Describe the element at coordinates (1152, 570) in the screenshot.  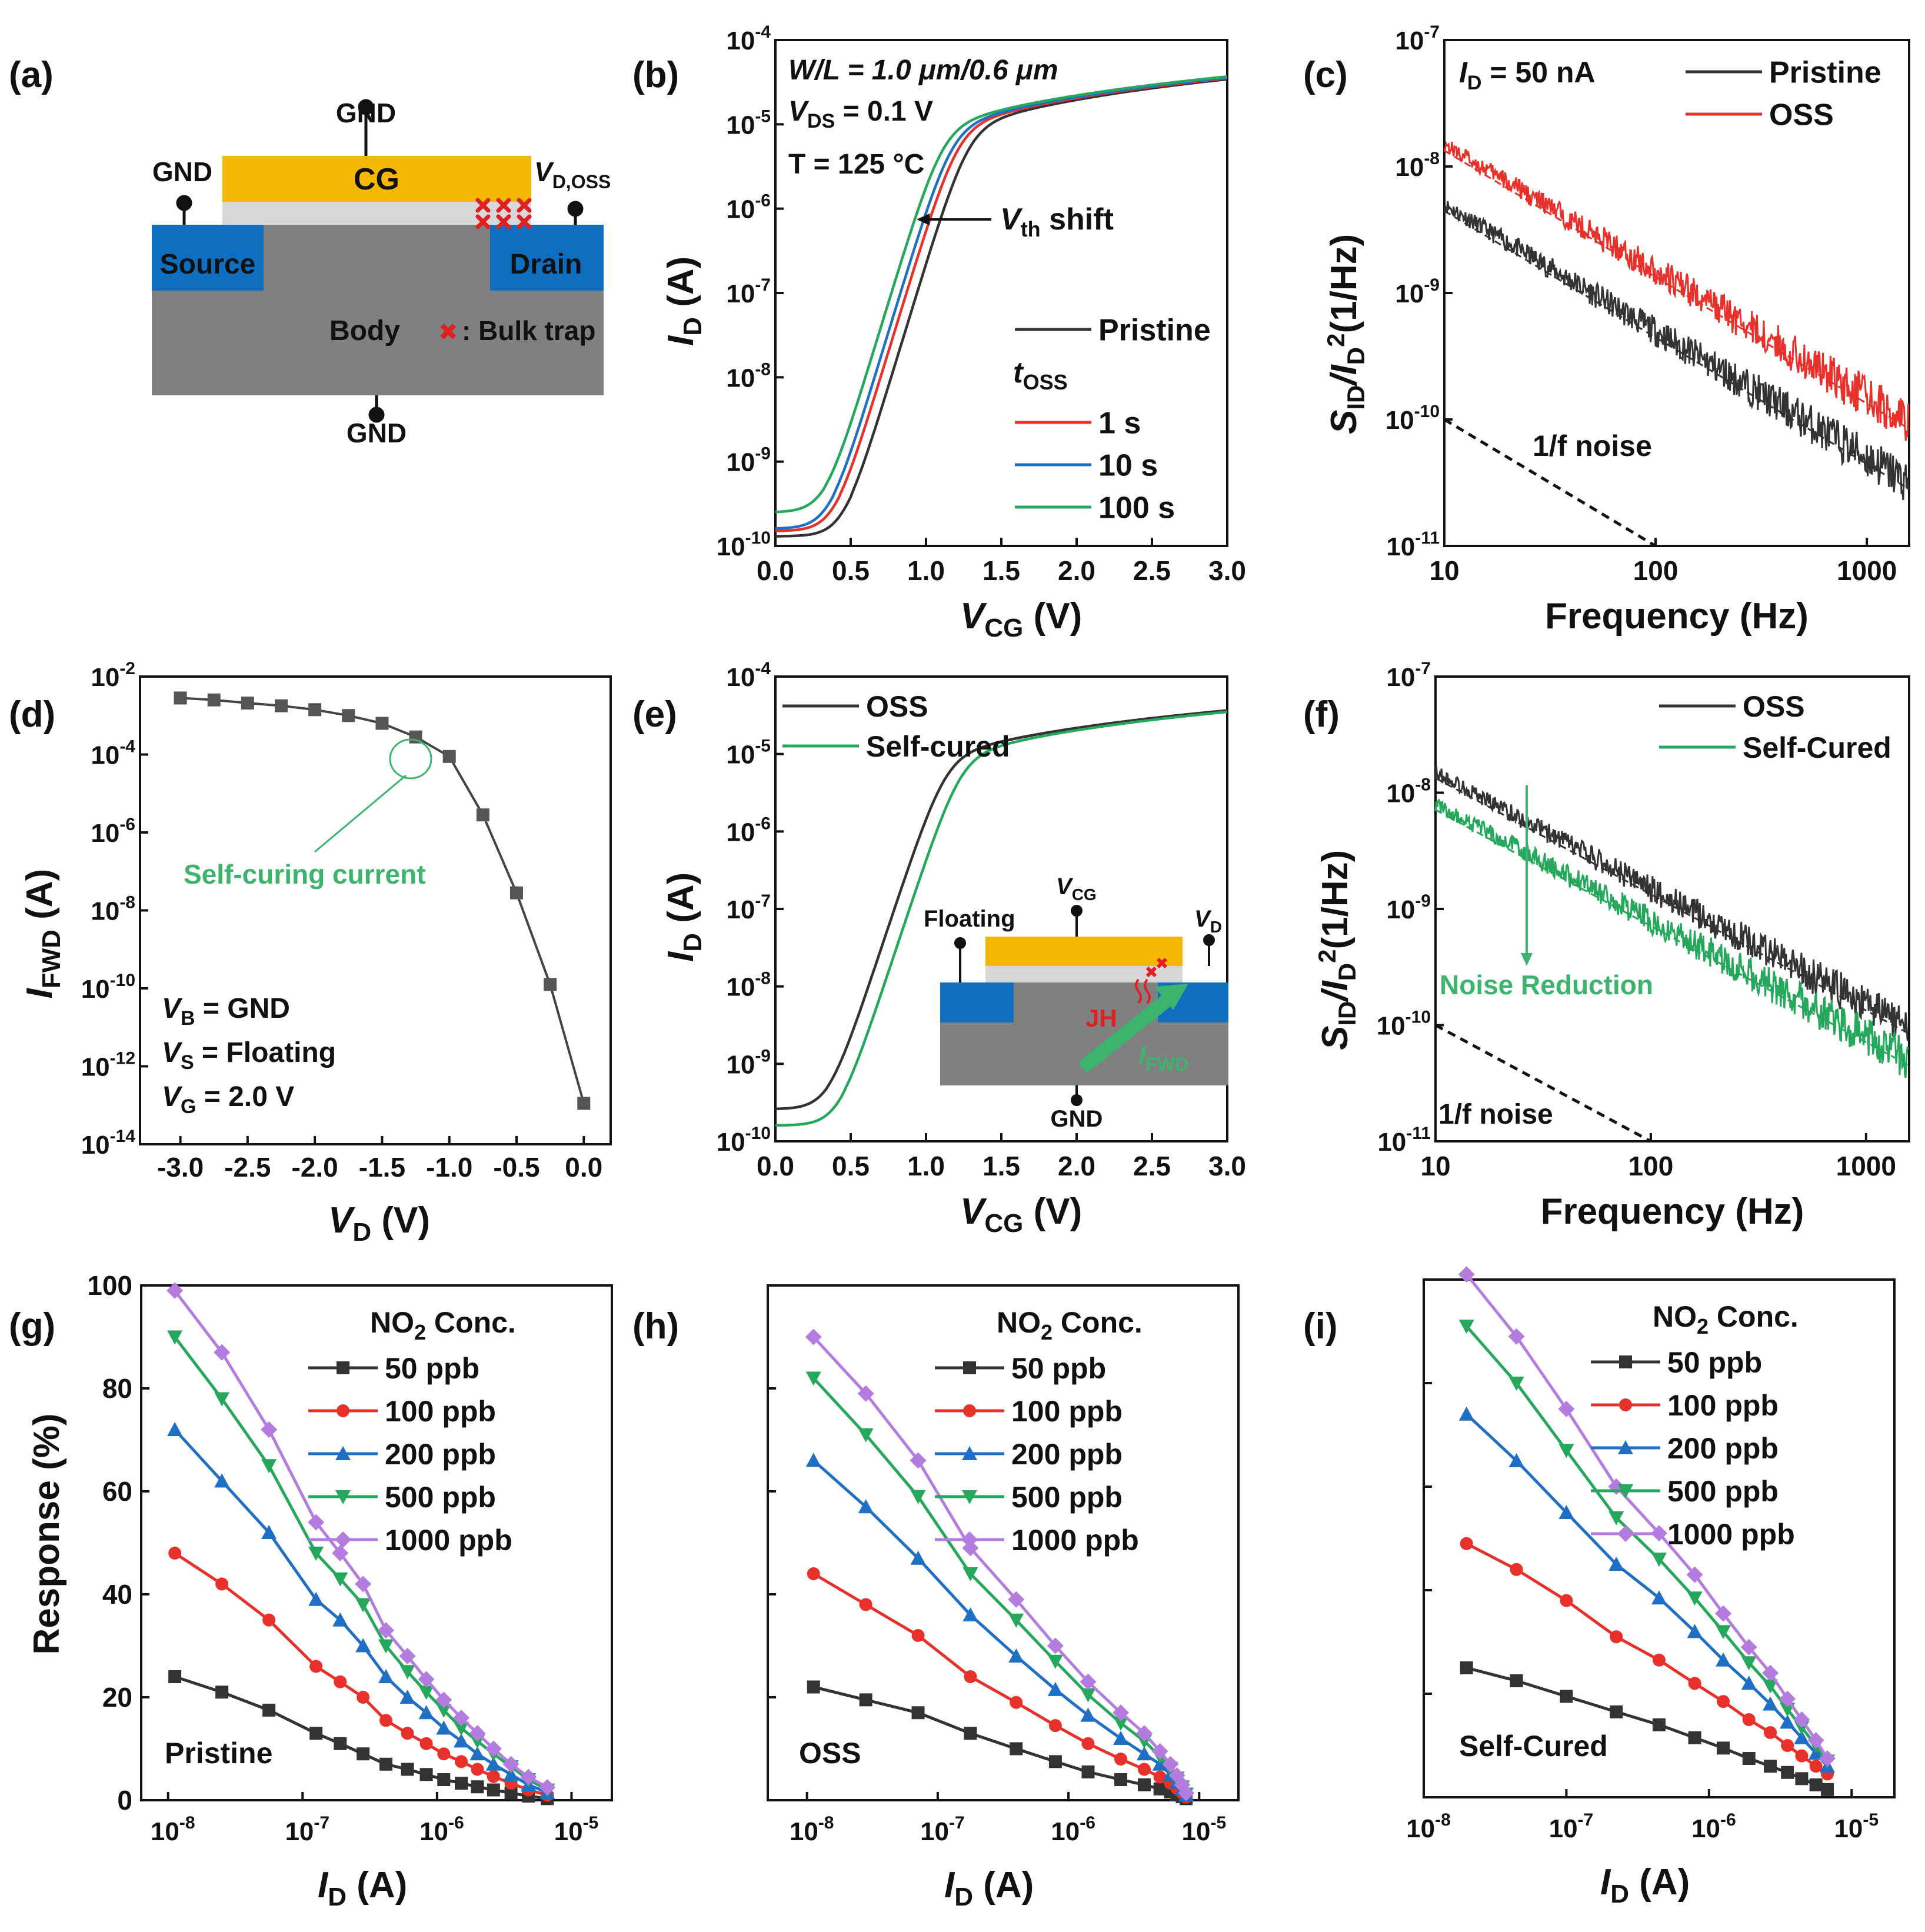
I see `x-tick-label: 2.5` at that location.